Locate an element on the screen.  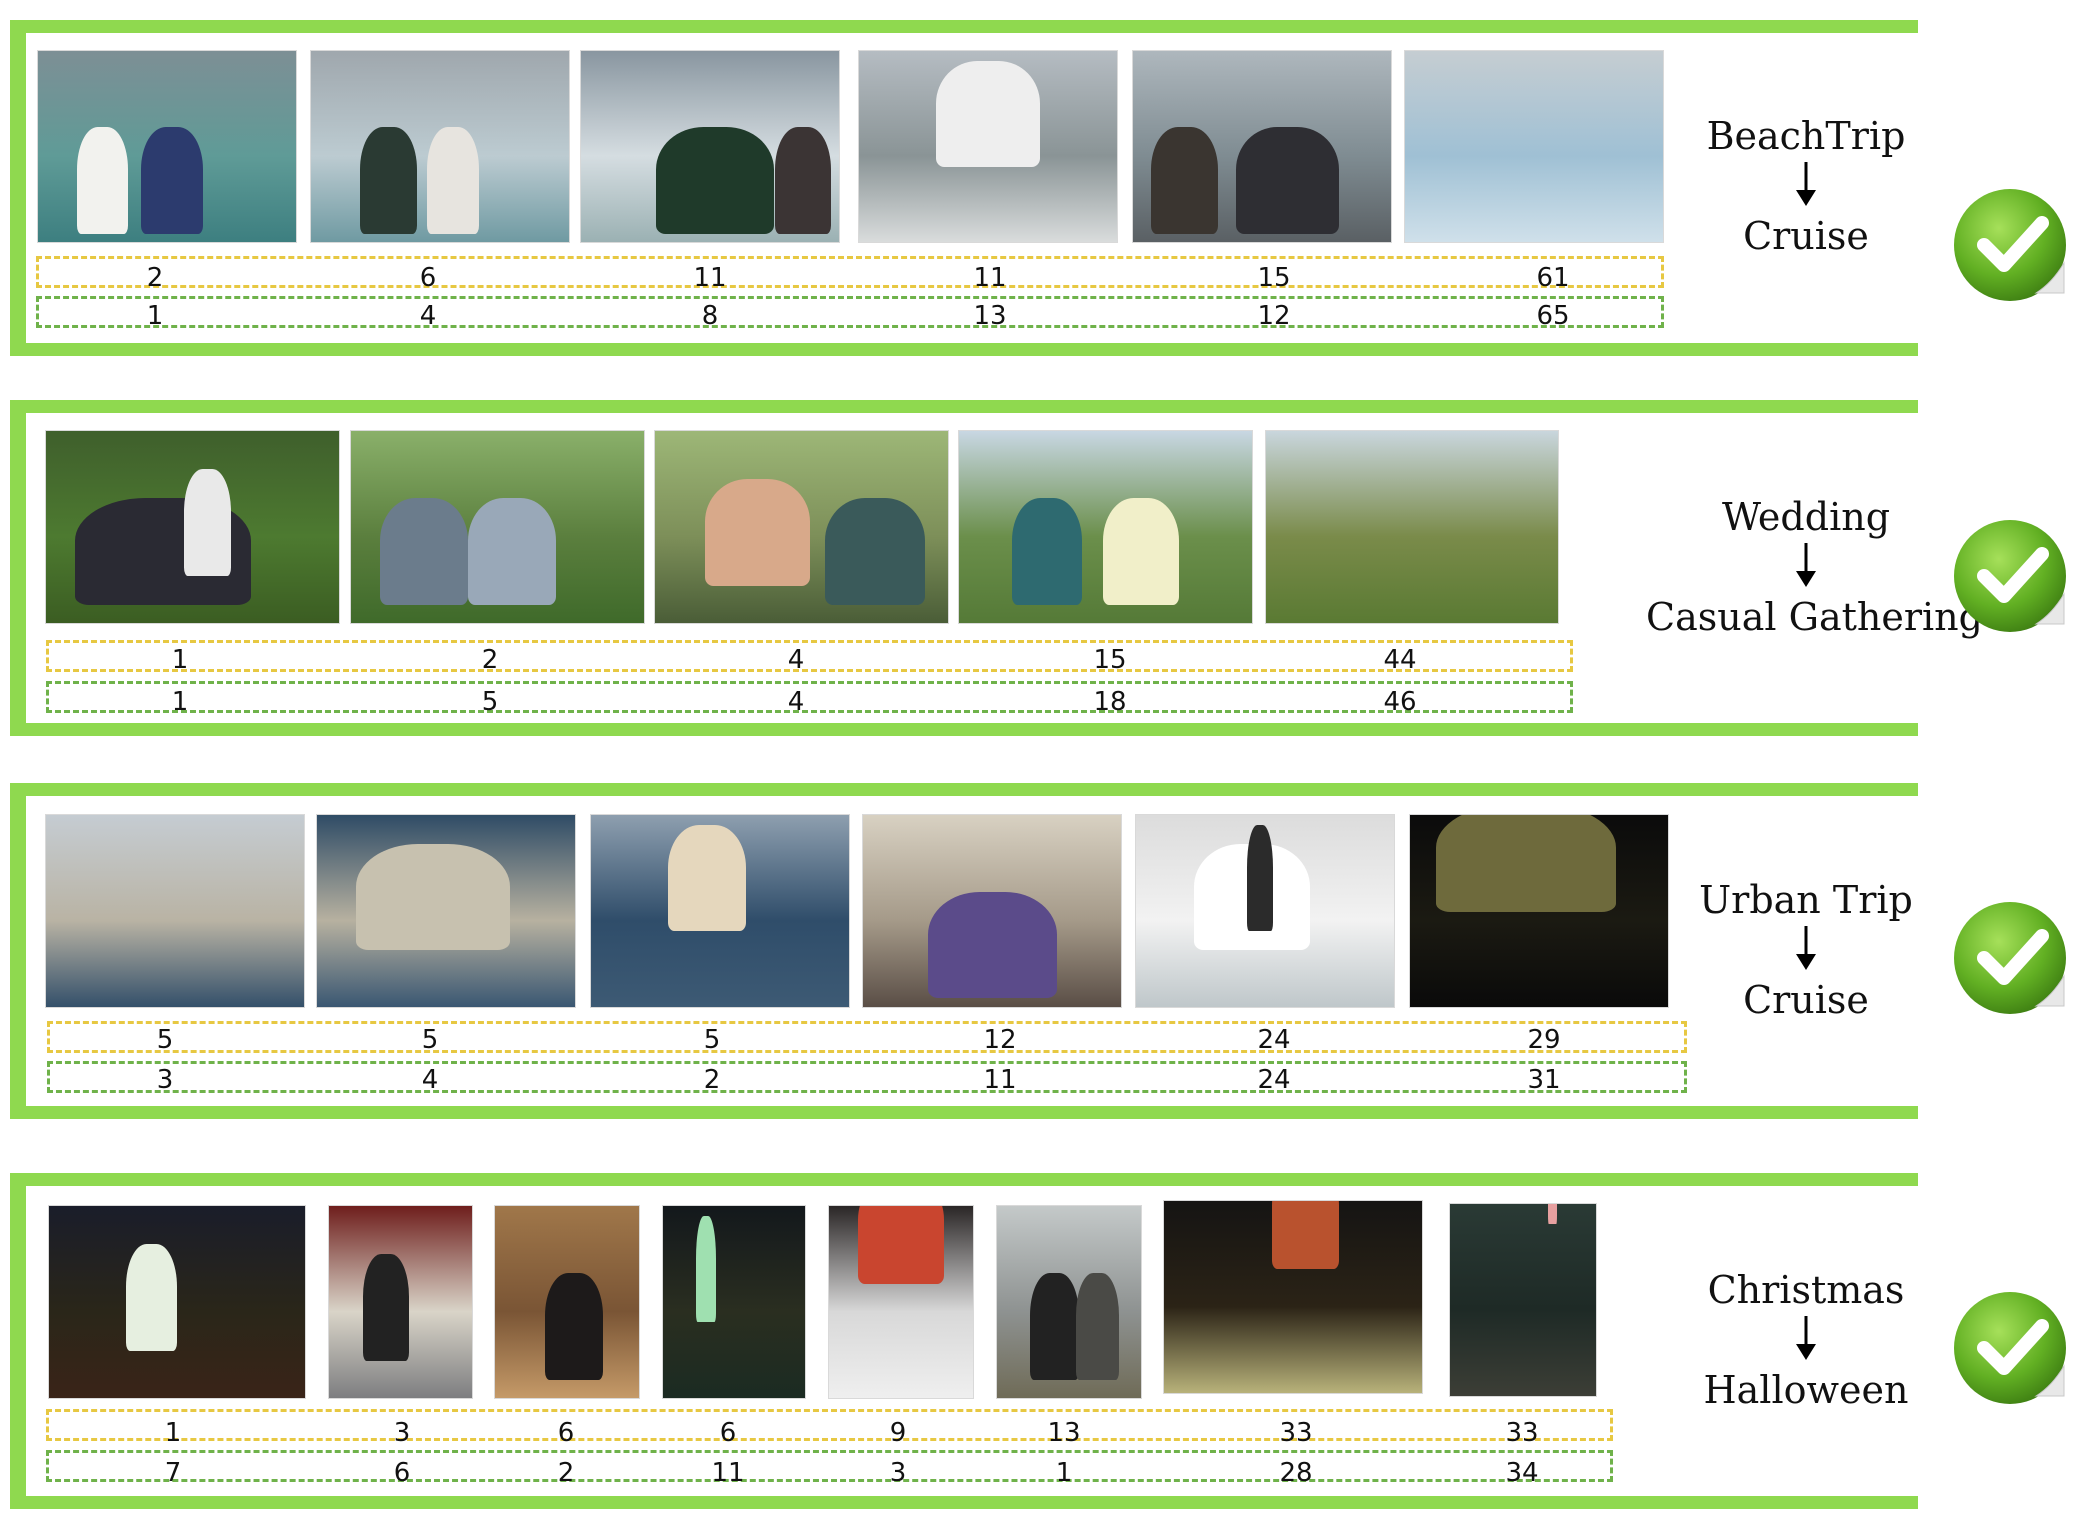
event-to-label: Cruise is located at coordinates (1806, 1000).